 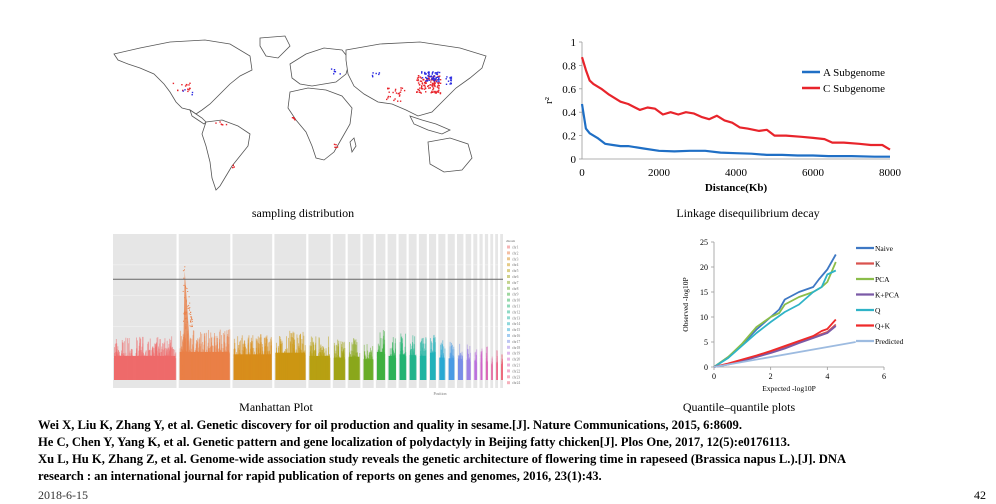 What do you see at coordinates (574, 43) in the screenshot?
I see `y-tick-label: 1` at bounding box center [574, 43].